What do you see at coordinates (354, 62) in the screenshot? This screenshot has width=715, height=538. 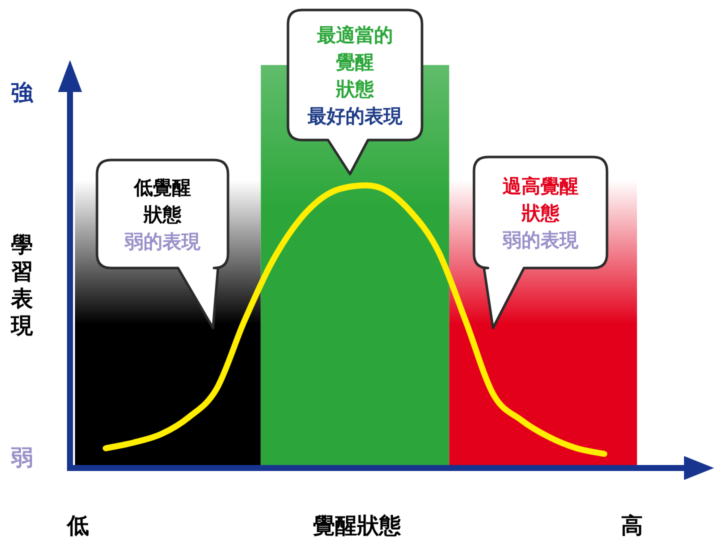 I see `text: 最適當的覺醒狀態` at bounding box center [354, 62].